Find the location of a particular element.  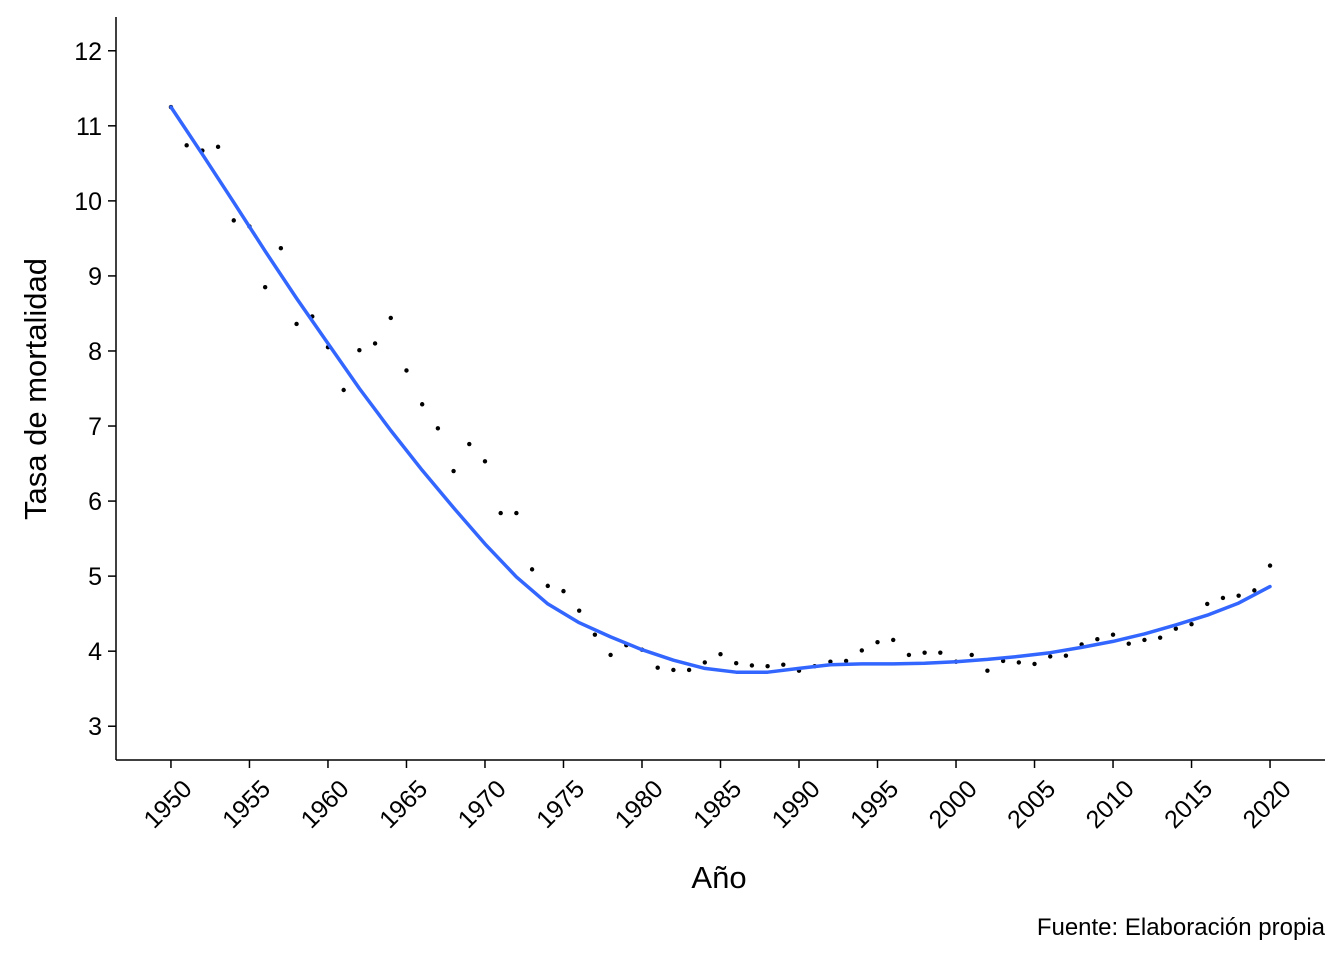

x-tick-label: 2000 is located at coordinates (953, 804).